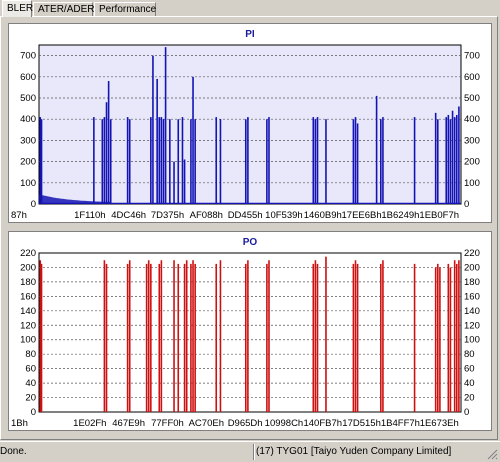 The image size is (500, 462). I want to click on x-tick-label: 77FF0h, so click(167, 423).